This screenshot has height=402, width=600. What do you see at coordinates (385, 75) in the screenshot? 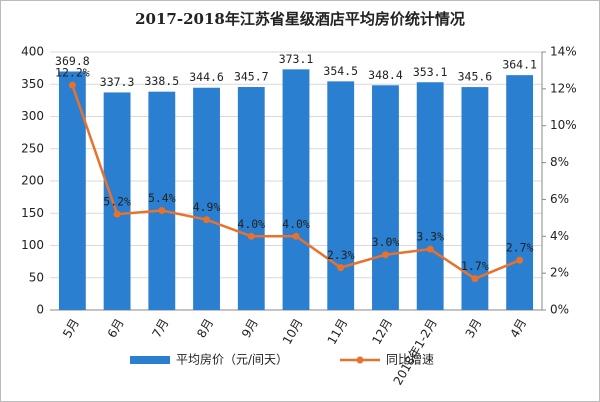
I see `bar-value-label: 348.4` at bounding box center [385, 75].